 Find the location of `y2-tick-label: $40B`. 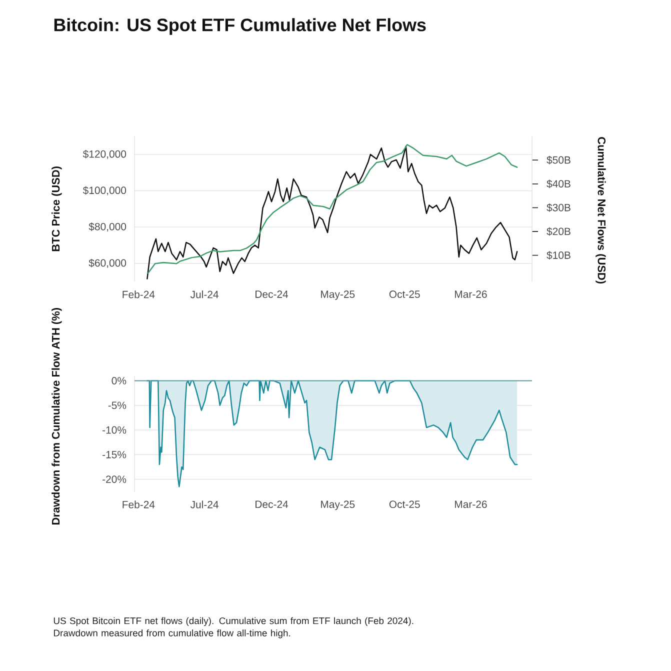

y2-tick-label: $40B is located at coordinates (558, 184).